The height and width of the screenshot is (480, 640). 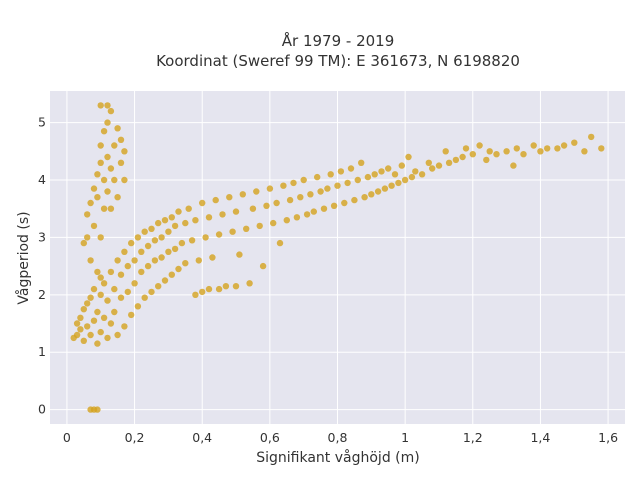 What do you see at coordinates (23, 257) in the screenshot?
I see `y-axis-title: Vågperiod (s)` at bounding box center [23, 257].